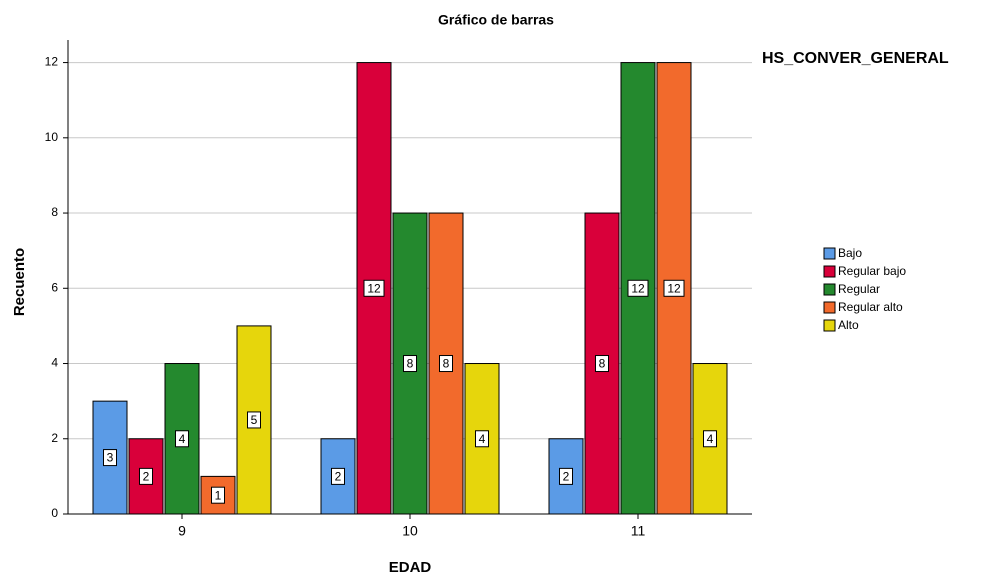  I want to click on data-label: 3, so click(110, 458).